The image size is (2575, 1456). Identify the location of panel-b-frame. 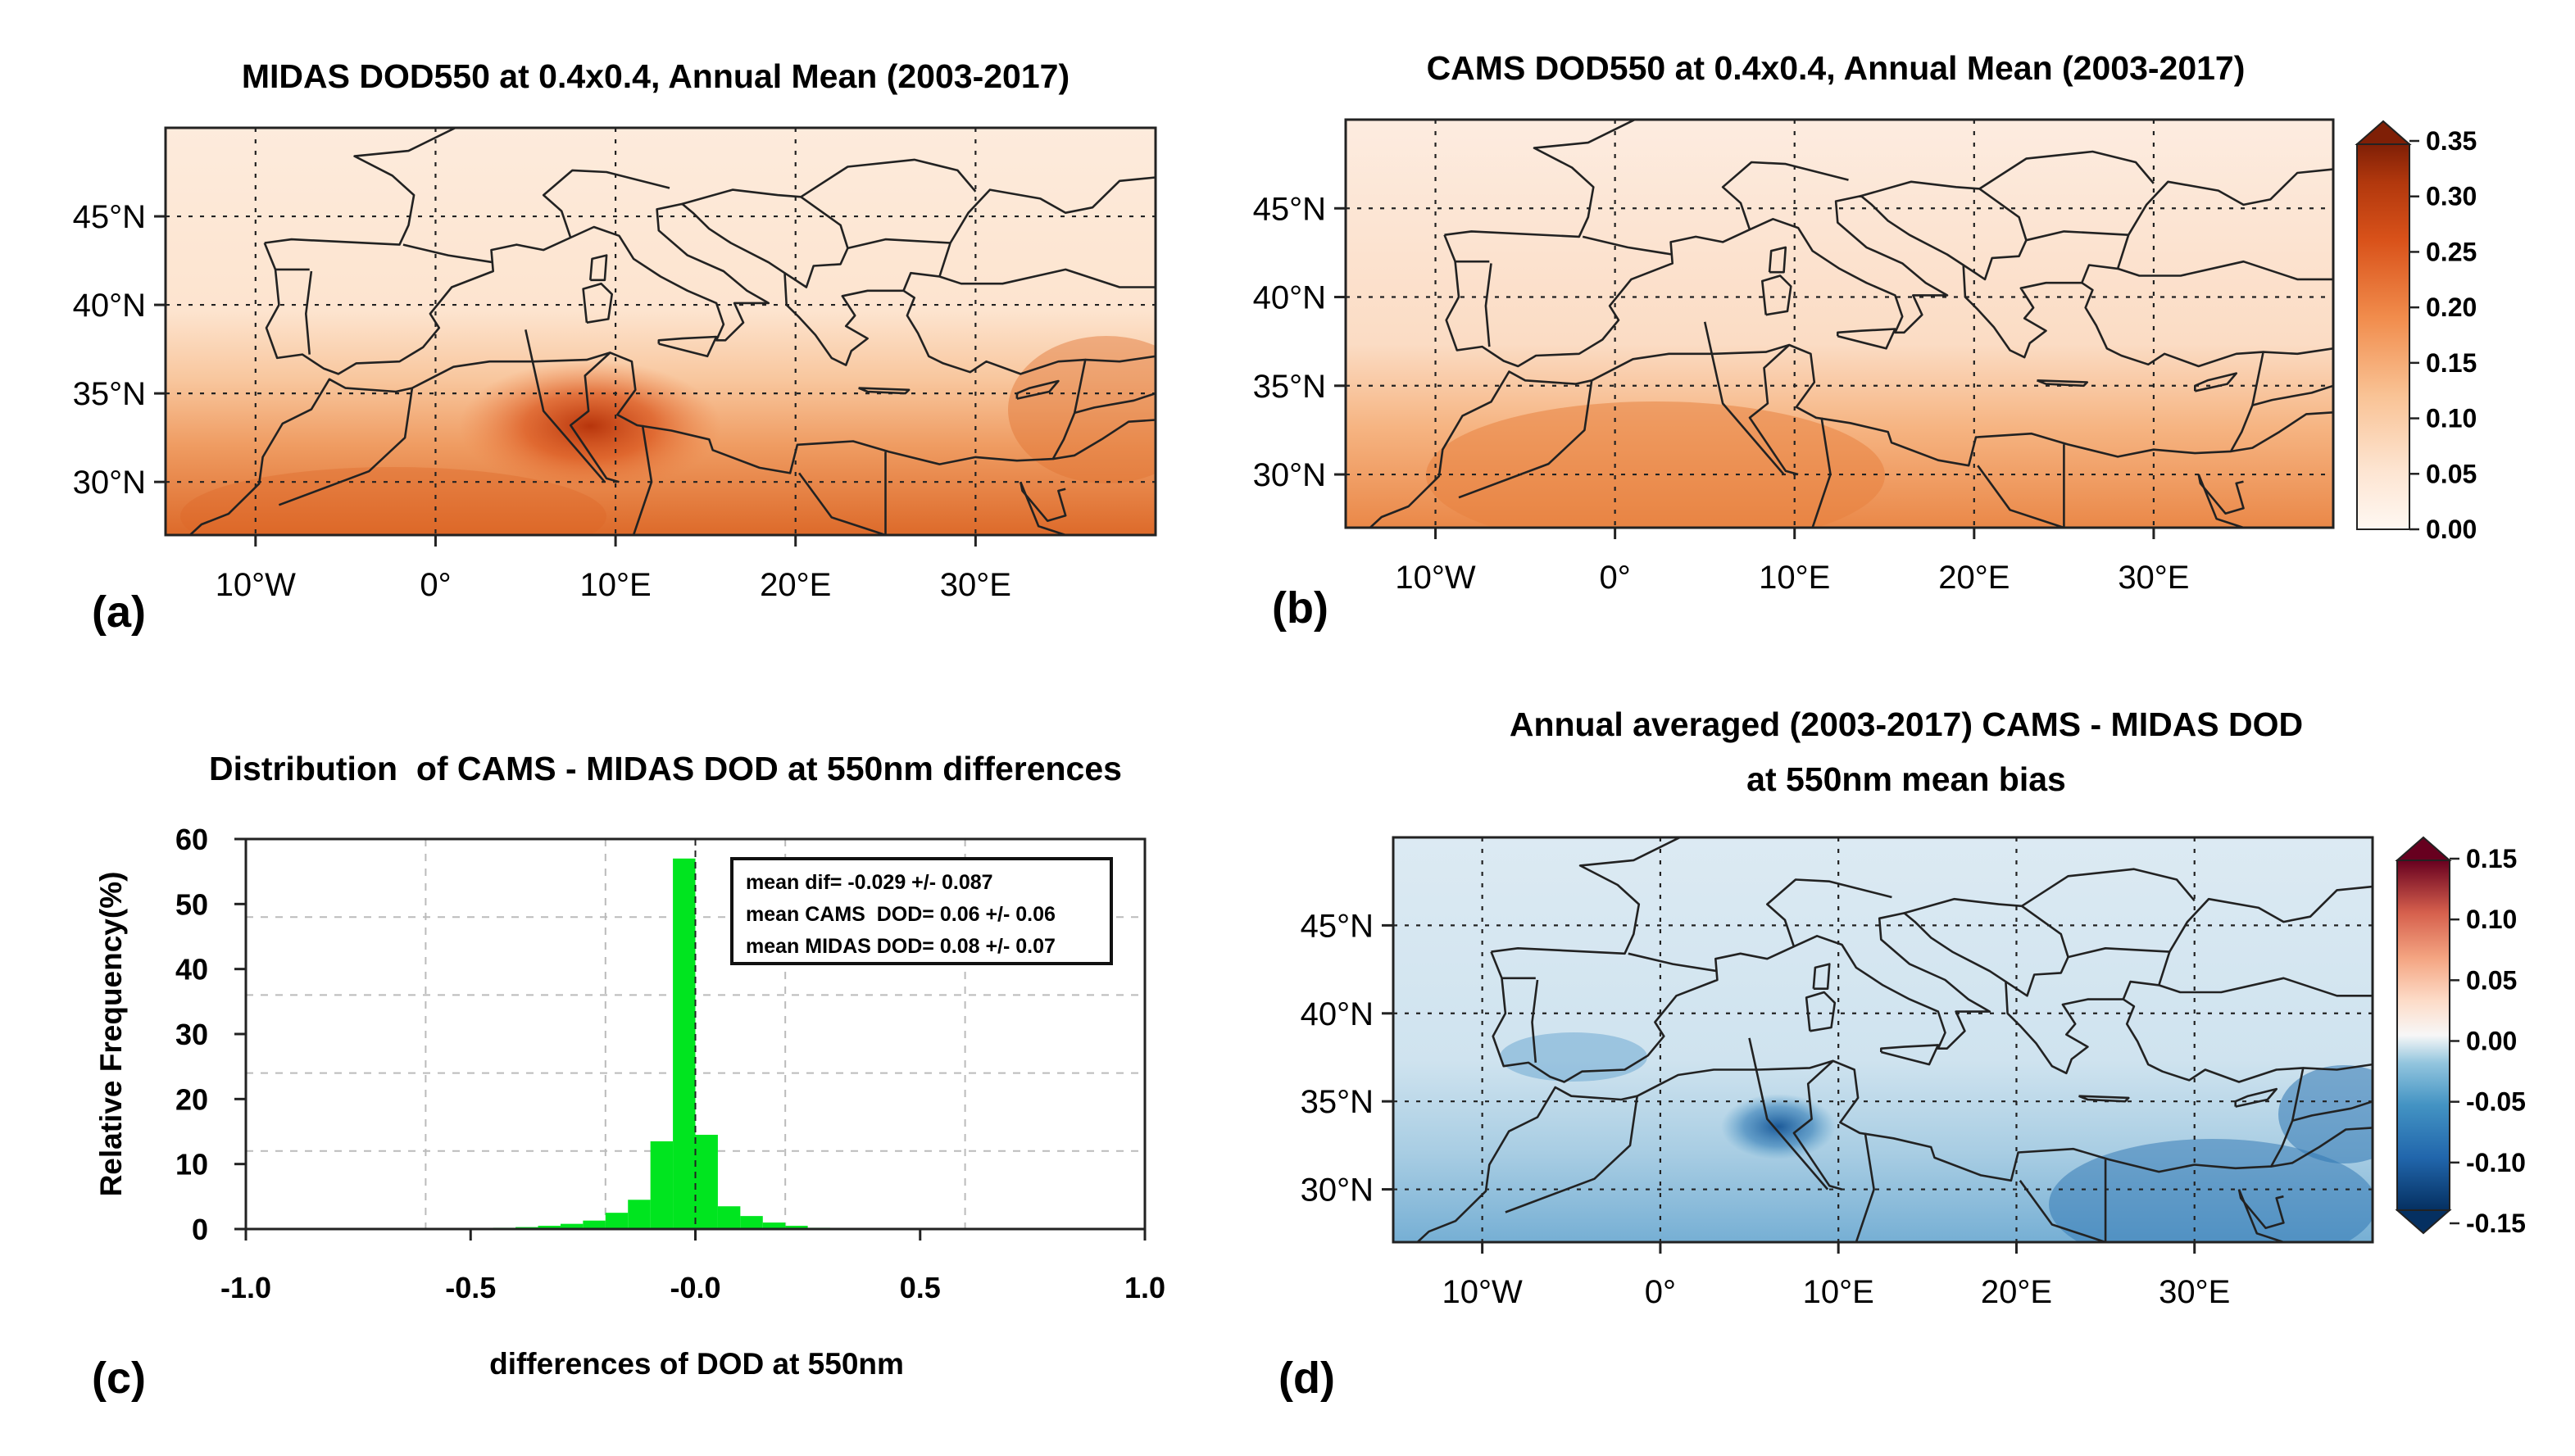
(1839, 324).